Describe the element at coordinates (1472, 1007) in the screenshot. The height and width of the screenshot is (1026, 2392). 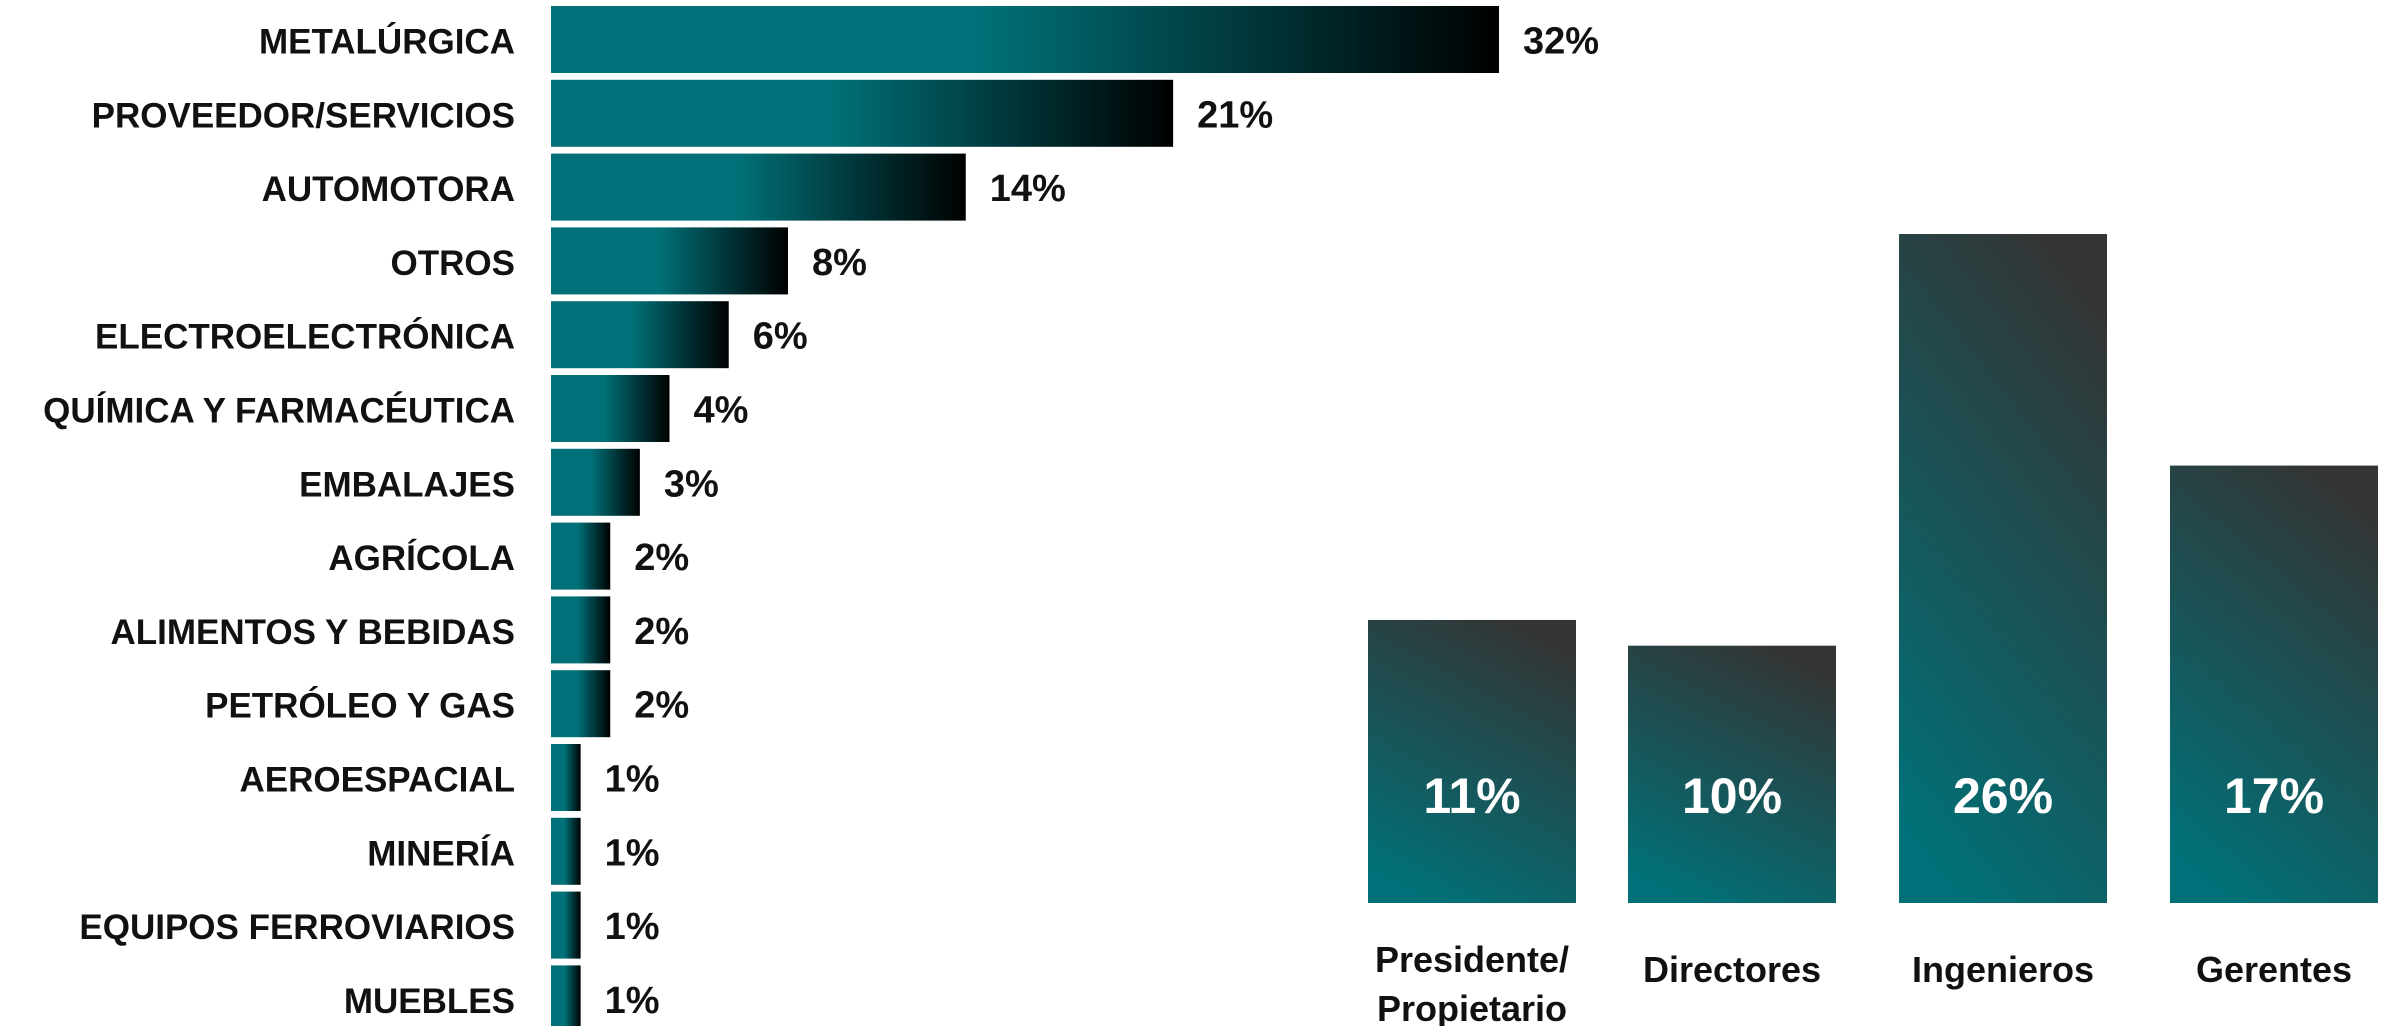
I see `position-label: Propietario` at that location.